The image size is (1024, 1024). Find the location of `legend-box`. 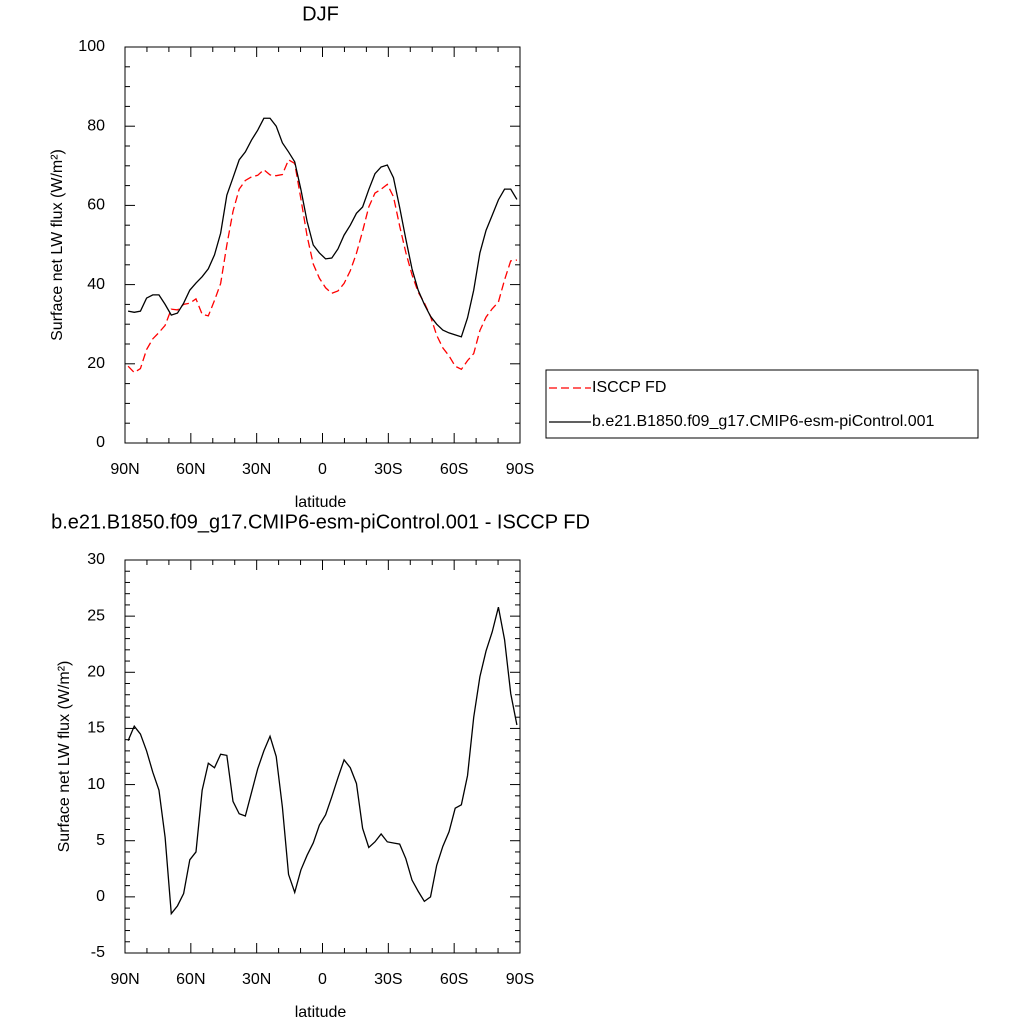

legend-box is located at coordinates (762, 404).